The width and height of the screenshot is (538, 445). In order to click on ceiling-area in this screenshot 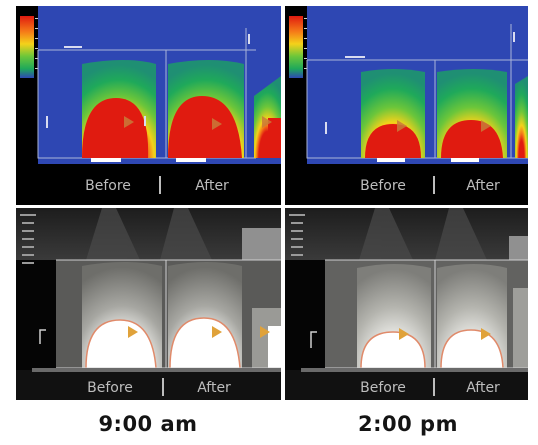, I will do `click(148, 234)`.